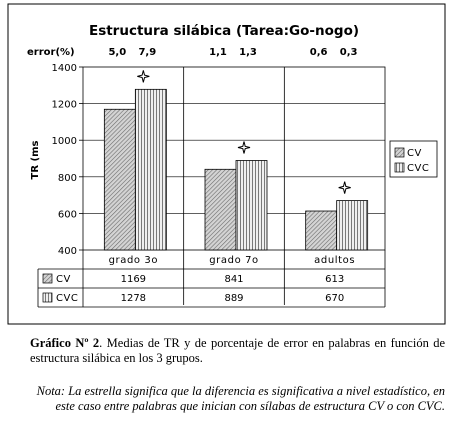 The width and height of the screenshot is (452, 424). What do you see at coordinates (248, 52) in the screenshot?
I see `error-value: 1,3` at bounding box center [248, 52].